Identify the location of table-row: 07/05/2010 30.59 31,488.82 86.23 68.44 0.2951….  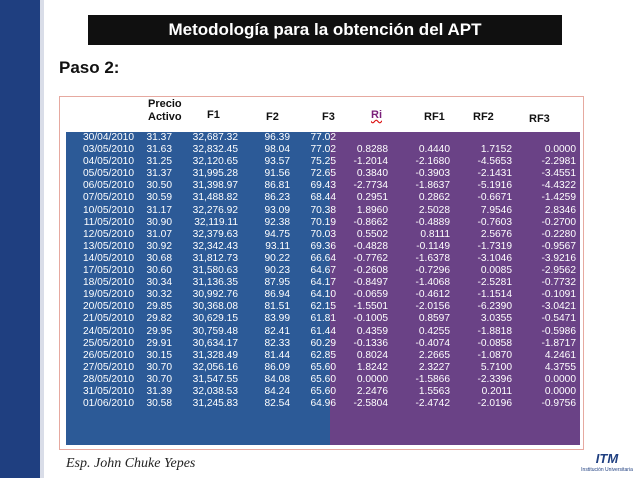
(323, 198).